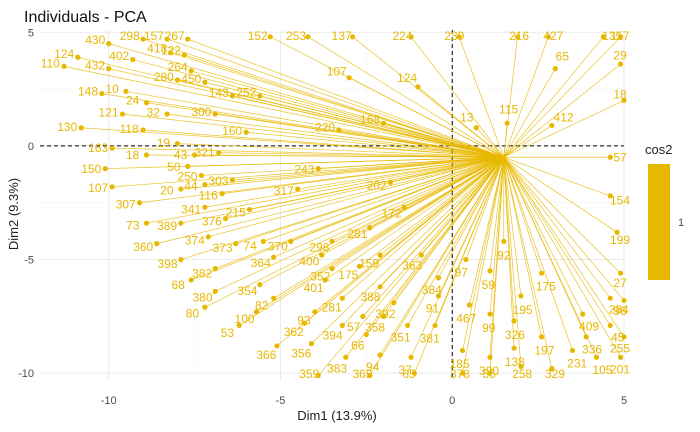 The width and height of the screenshot is (700, 432). I want to click on y-tick-label: -5, so click(29, 261).